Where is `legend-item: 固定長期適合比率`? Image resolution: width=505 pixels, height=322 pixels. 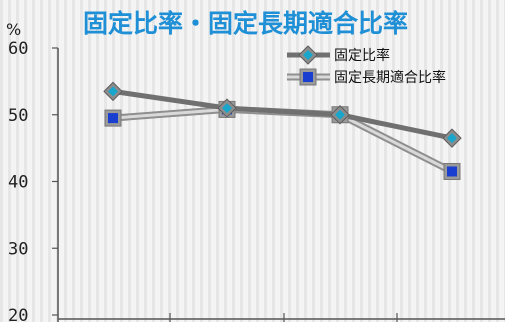
legend-item: 固定長期適合比率 is located at coordinates (366, 77).